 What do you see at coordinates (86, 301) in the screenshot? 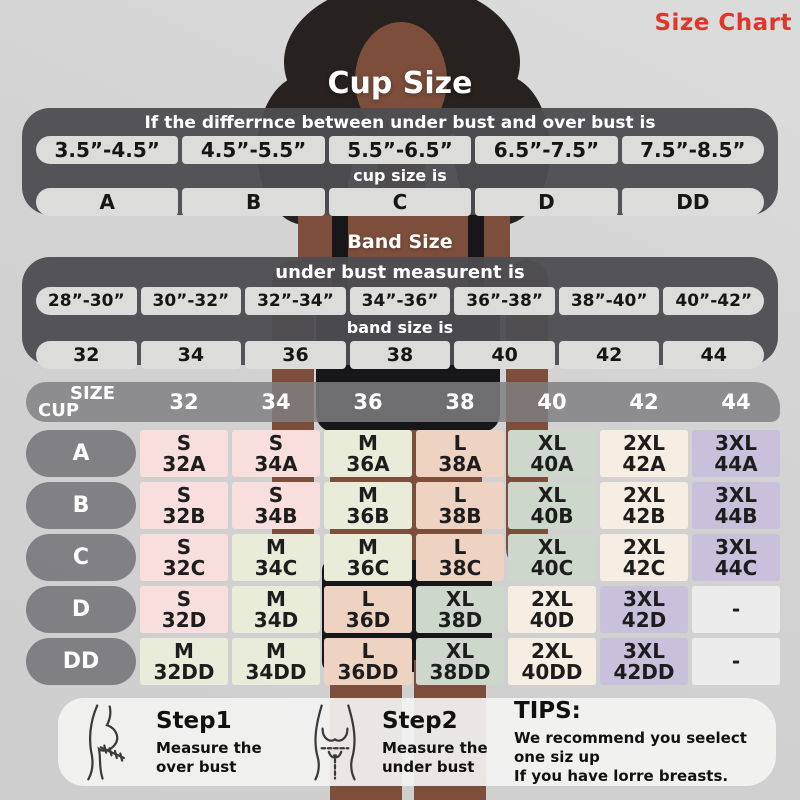
I see `band-range-cell: 28”-30”` at bounding box center [86, 301].